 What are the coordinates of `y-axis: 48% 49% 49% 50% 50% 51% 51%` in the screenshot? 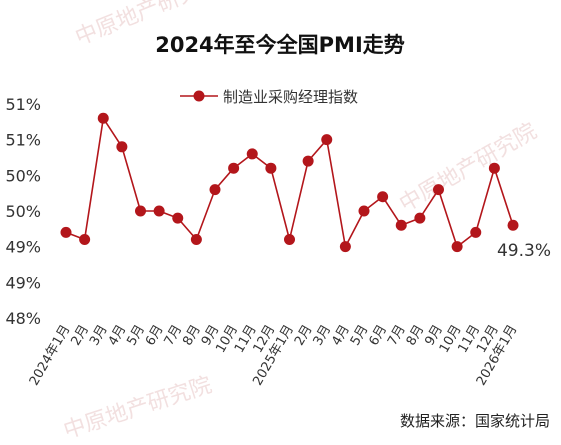 It's located at (23, 211).